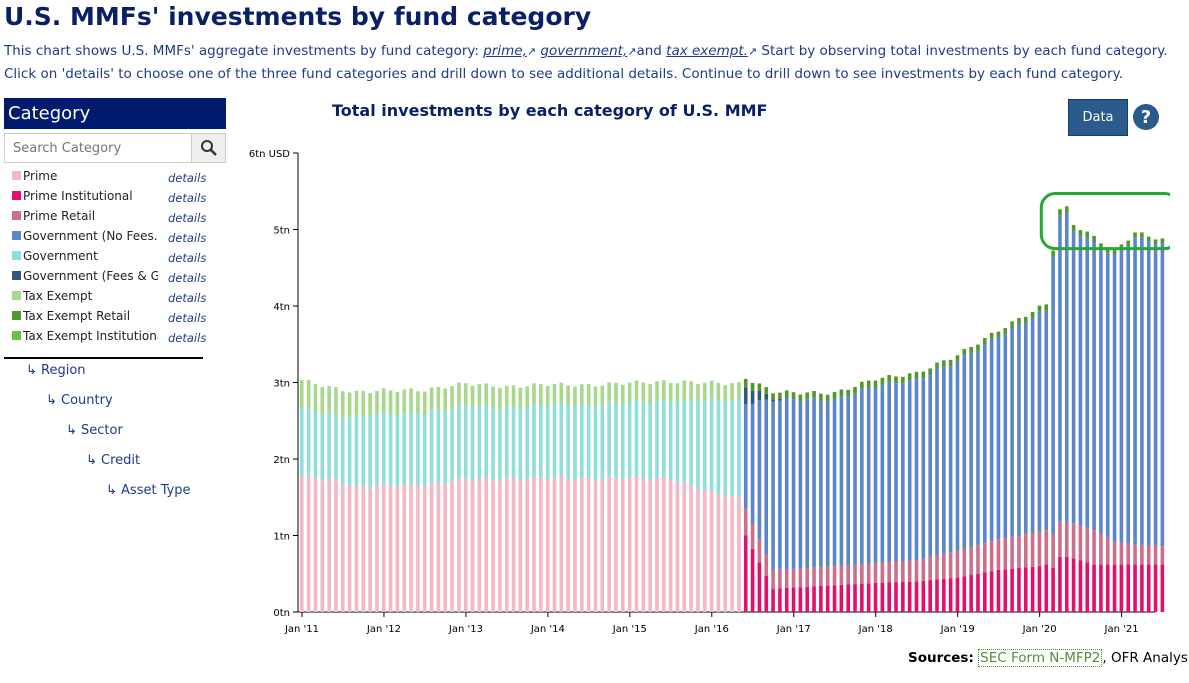 The image size is (1189, 683). What do you see at coordinates (56, 370) in the screenshot?
I see `hierarchy-level: ↳ Region` at bounding box center [56, 370].